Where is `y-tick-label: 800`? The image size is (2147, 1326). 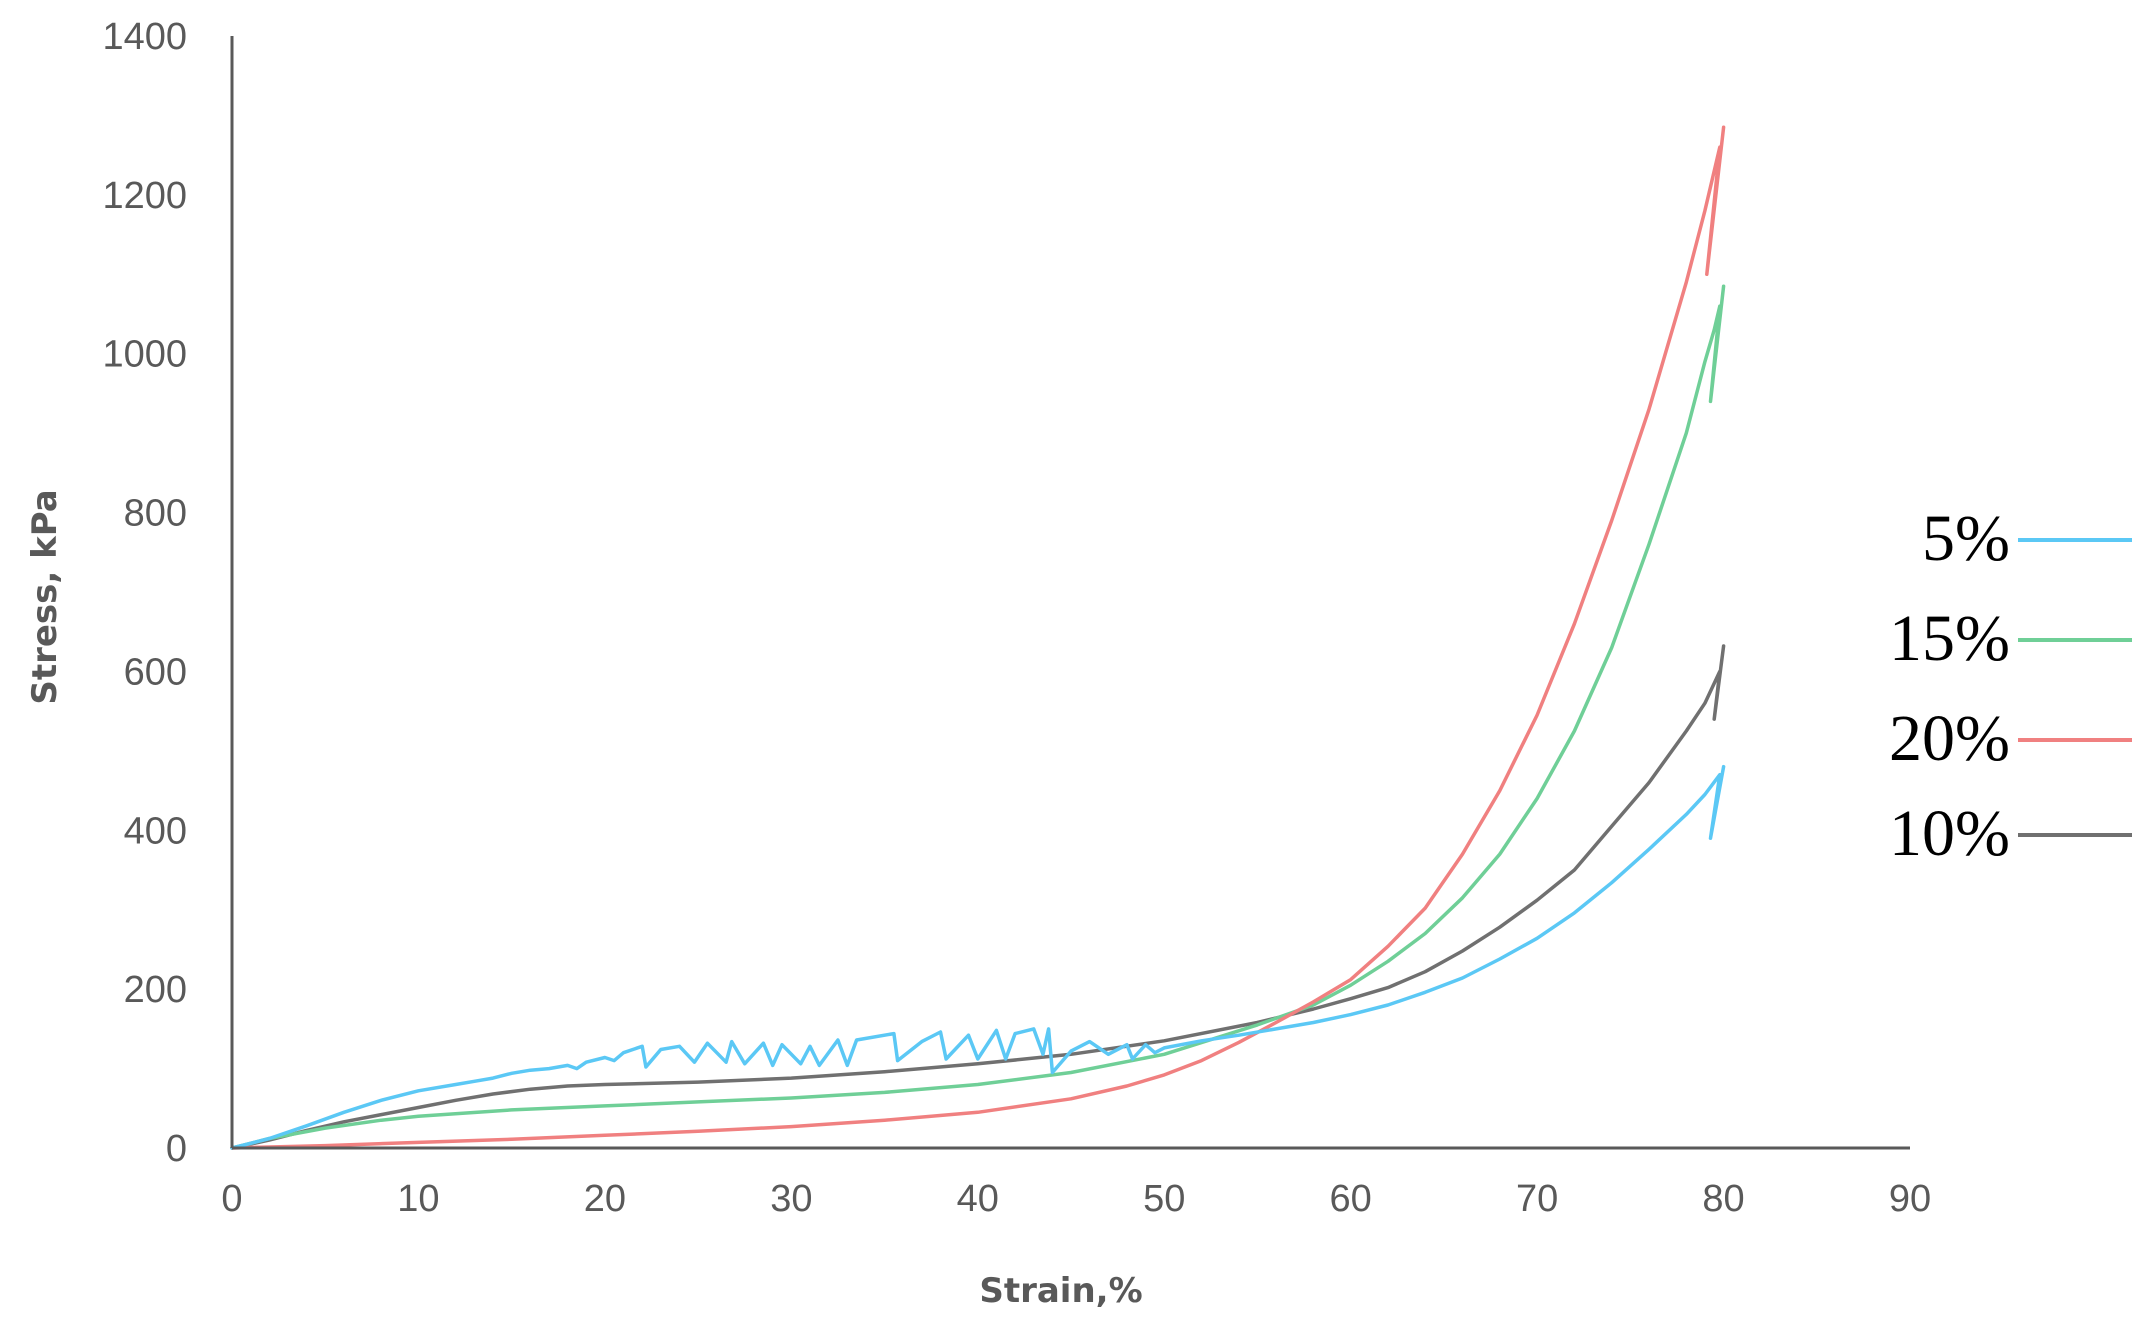 y-tick-label: 800 is located at coordinates (155, 514).